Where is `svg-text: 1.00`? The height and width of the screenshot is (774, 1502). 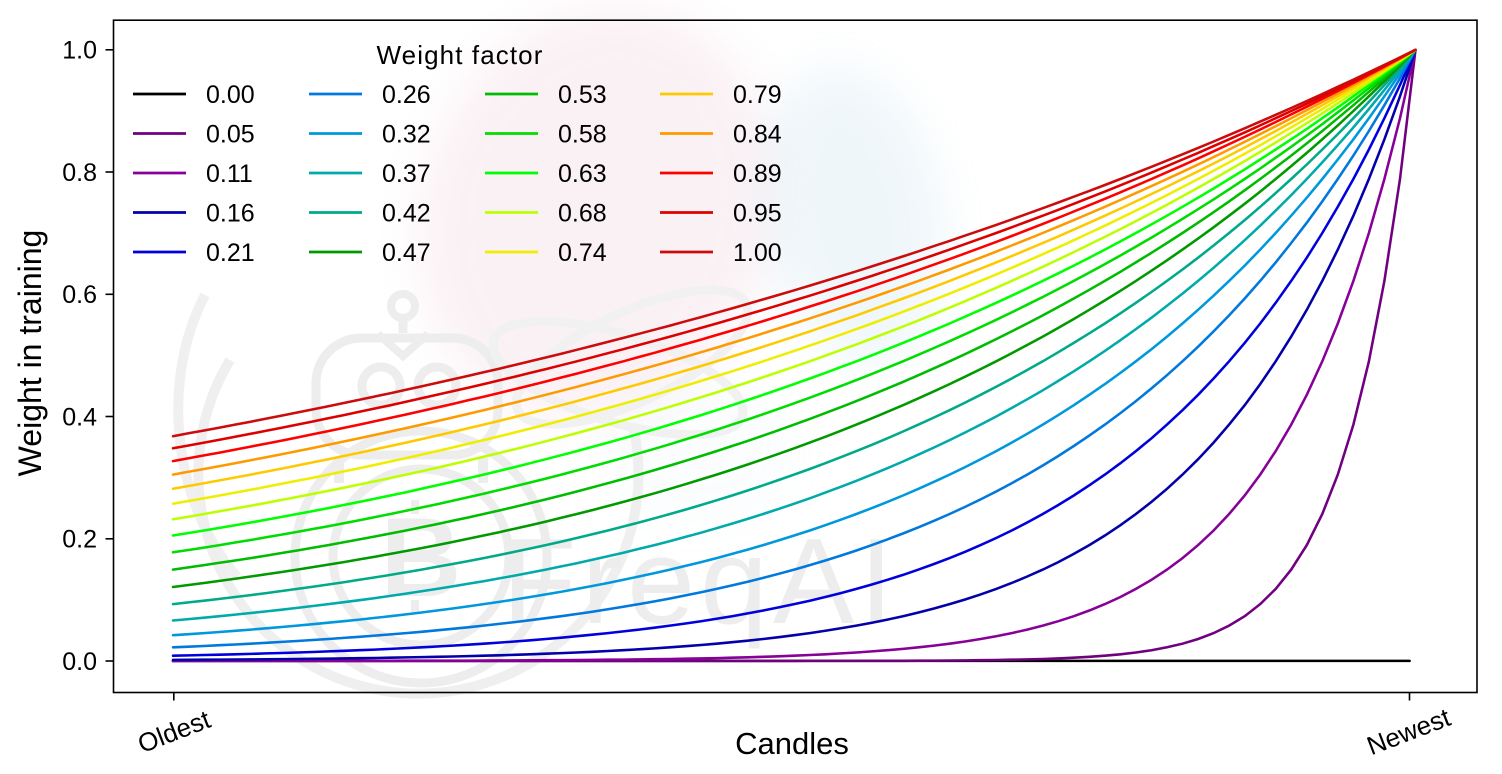 svg-text: 1.00 is located at coordinates (757, 253).